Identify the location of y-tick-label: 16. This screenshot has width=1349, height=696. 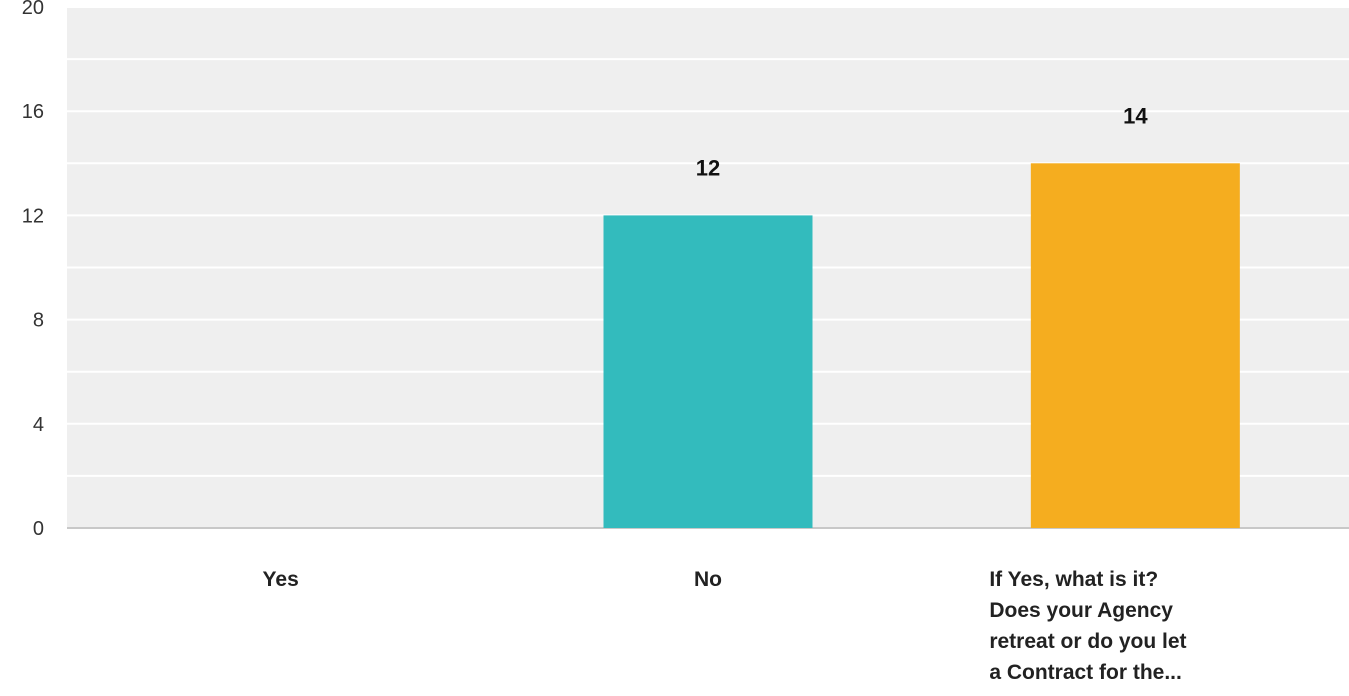
(33, 112).